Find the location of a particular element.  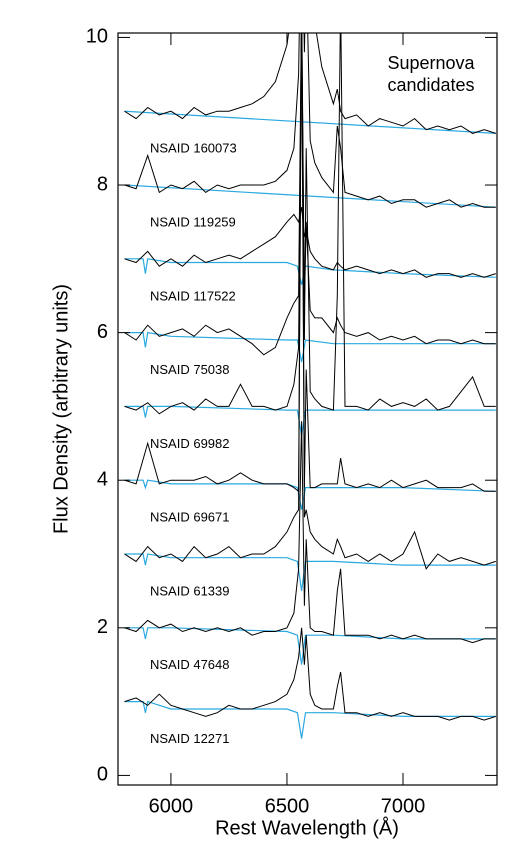

x-tick-label: 7000 is located at coordinates (403, 806).